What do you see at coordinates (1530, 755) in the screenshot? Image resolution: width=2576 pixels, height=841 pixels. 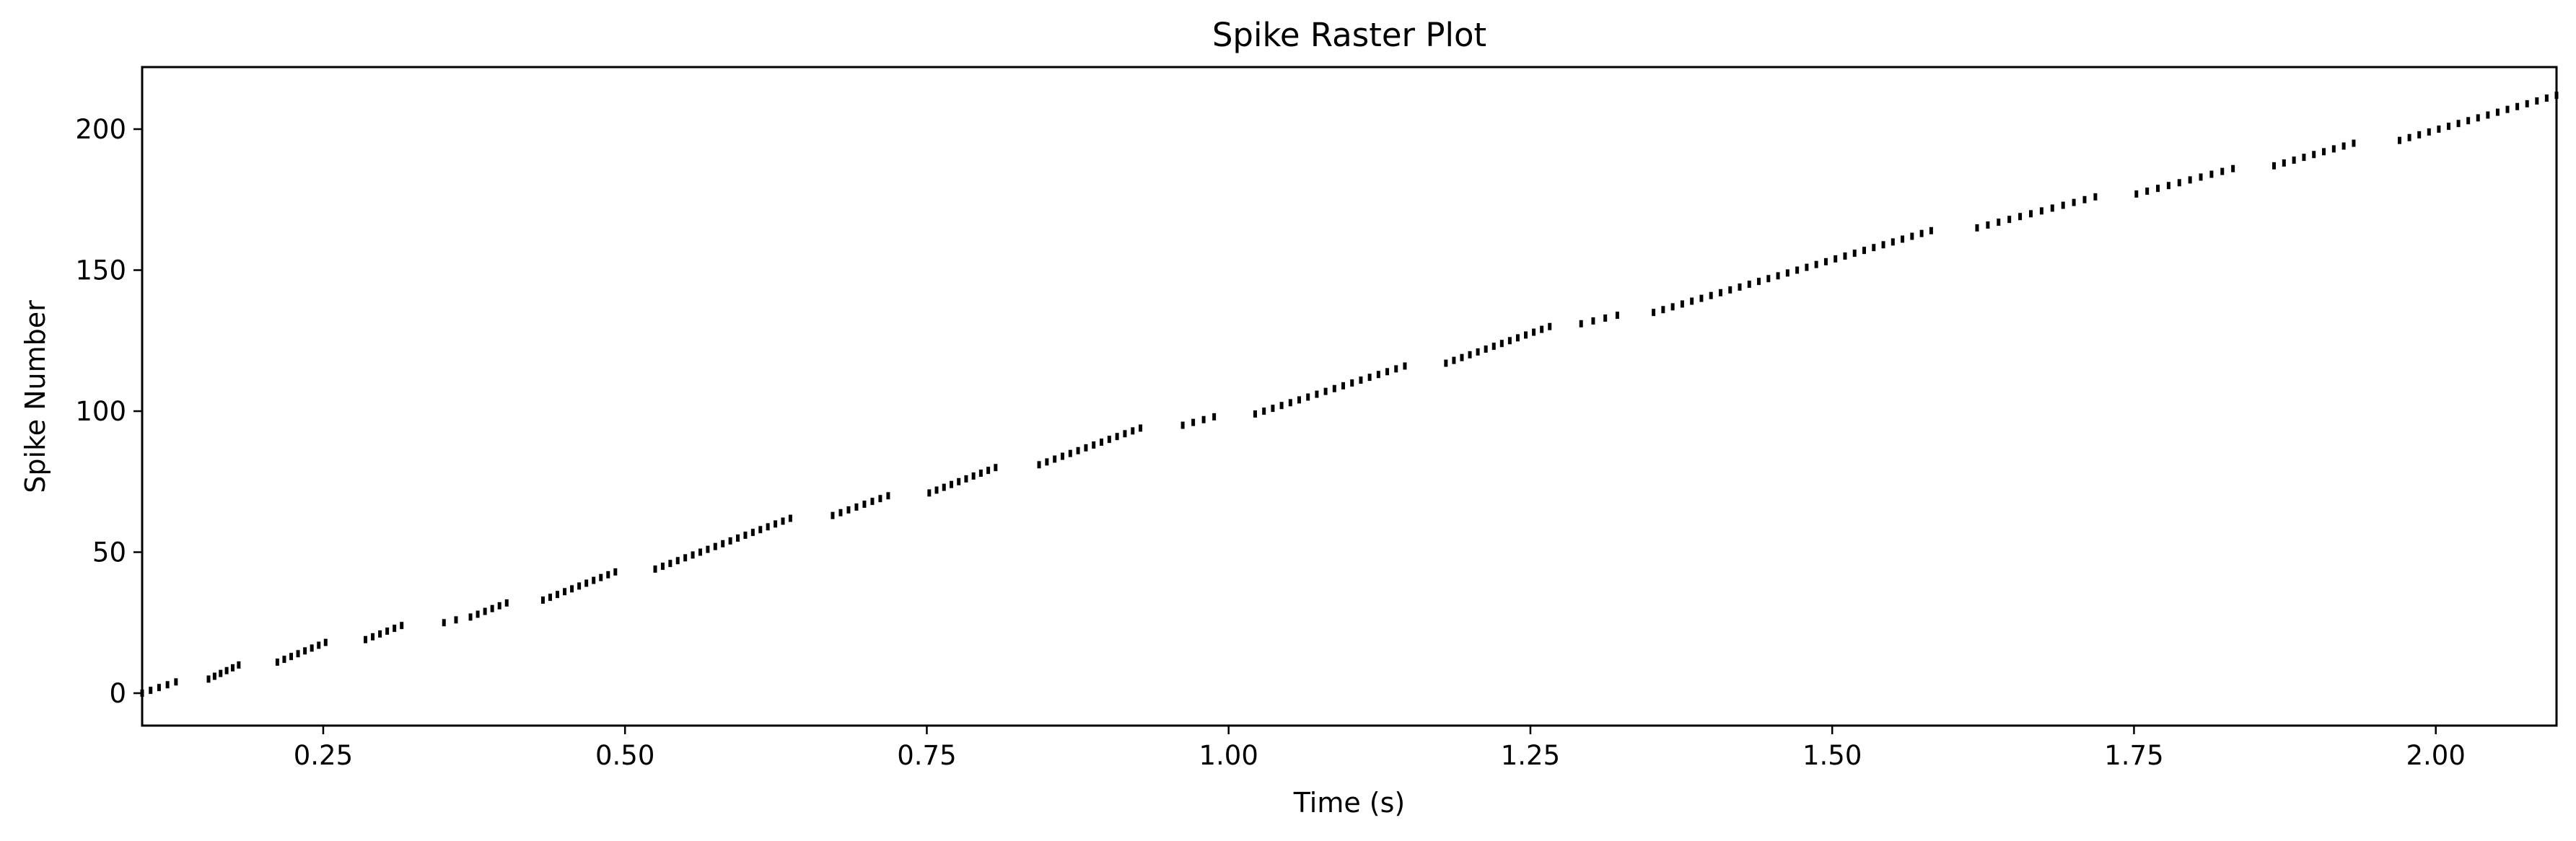 I see `x-tick-label: 1.25` at bounding box center [1530, 755].